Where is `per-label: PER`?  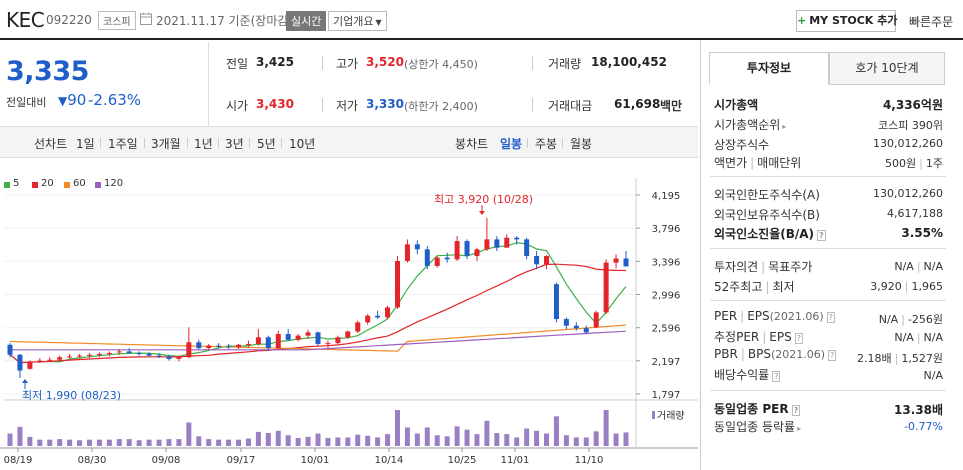
per-label: PER is located at coordinates (726, 316).